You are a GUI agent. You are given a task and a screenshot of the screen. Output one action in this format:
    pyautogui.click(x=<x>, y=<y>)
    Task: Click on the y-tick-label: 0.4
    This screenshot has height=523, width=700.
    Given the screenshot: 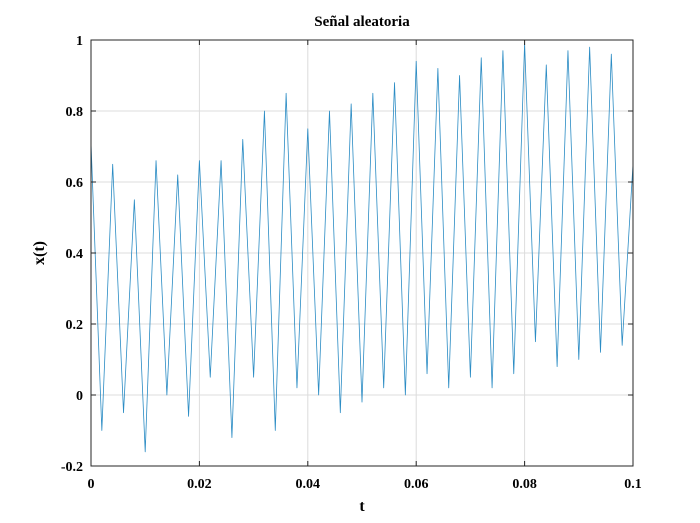 What is the action you would take?
    pyautogui.click(x=75, y=254)
    